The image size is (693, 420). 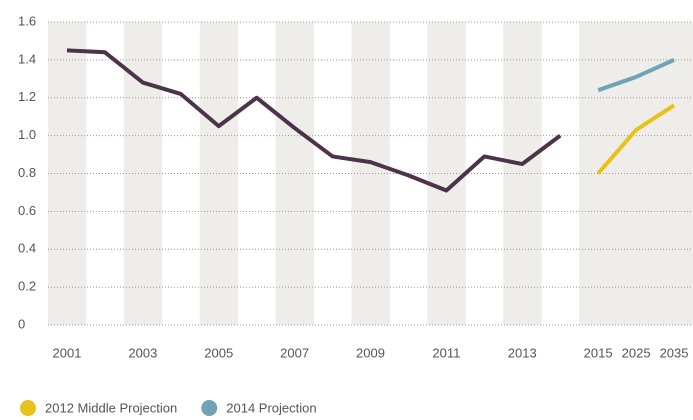 I want to click on y-tick-label: 0.6, so click(x=27, y=210).